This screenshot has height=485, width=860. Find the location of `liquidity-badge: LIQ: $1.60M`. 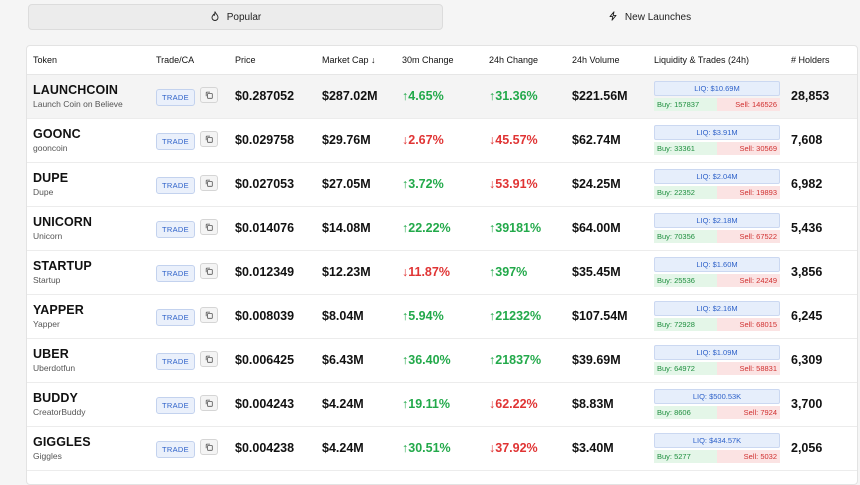

liquidity-badge: LIQ: $1.60M is located at coordinates (717, 264).